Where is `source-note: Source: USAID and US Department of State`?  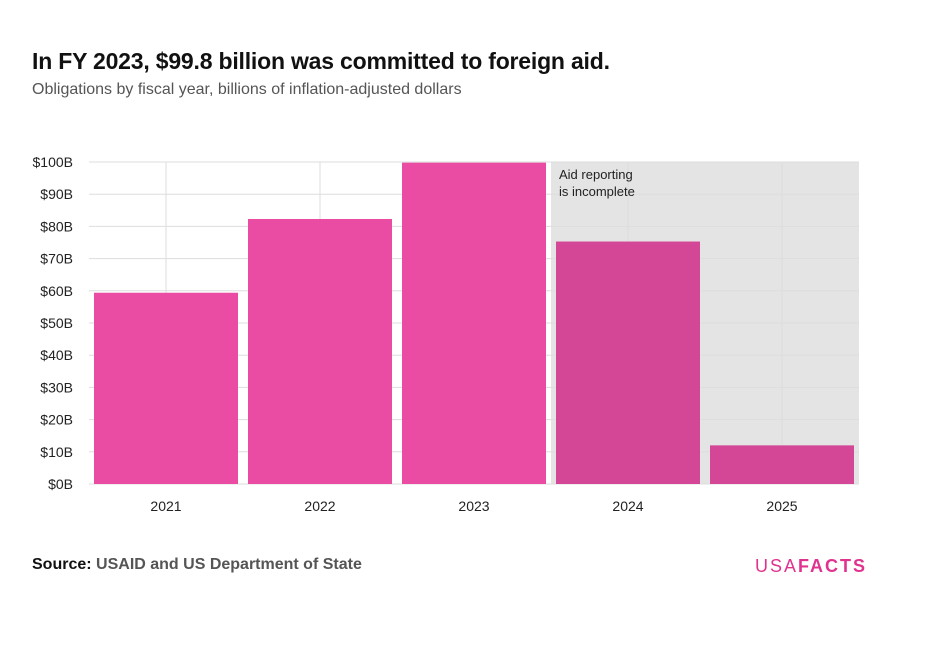
source-note: Source: USAID and US Department of State is located at coordinates (197, 565).